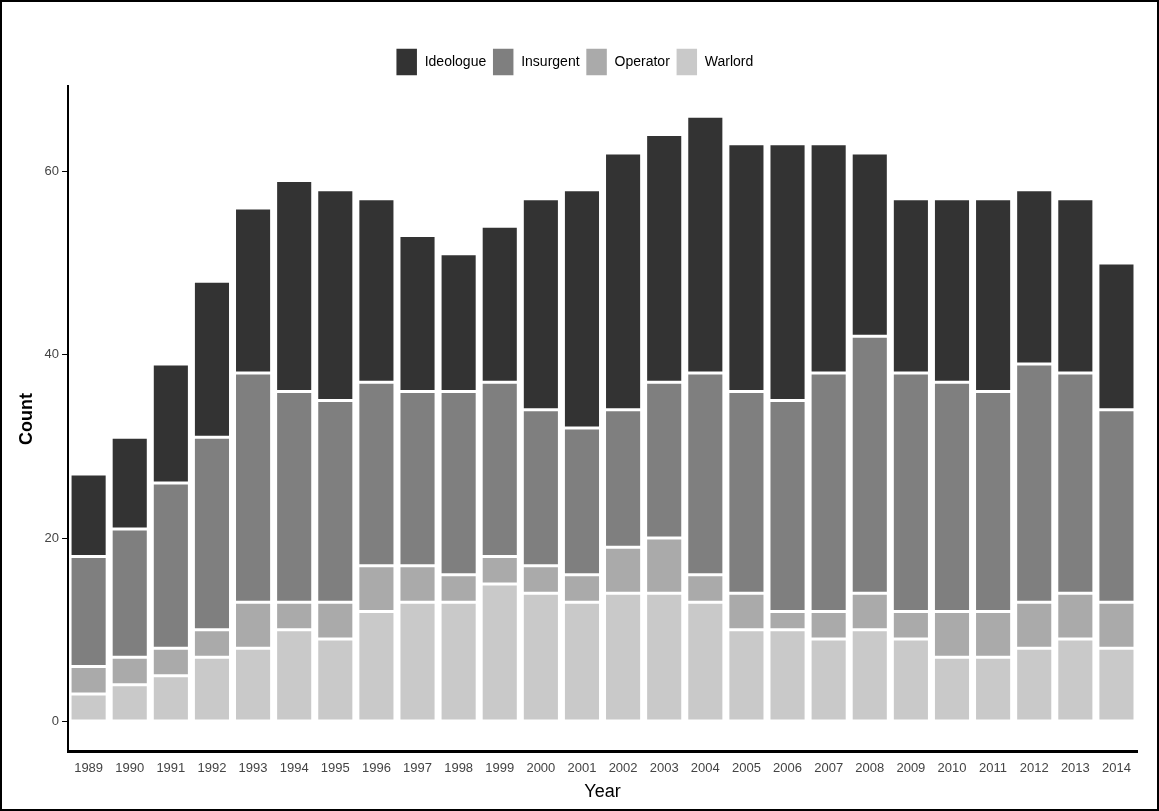 The image size is (1159, 811). Describe the element at coordinates (89, 768) in the screenshot. I see `x-tick-label: 1989` at that location.